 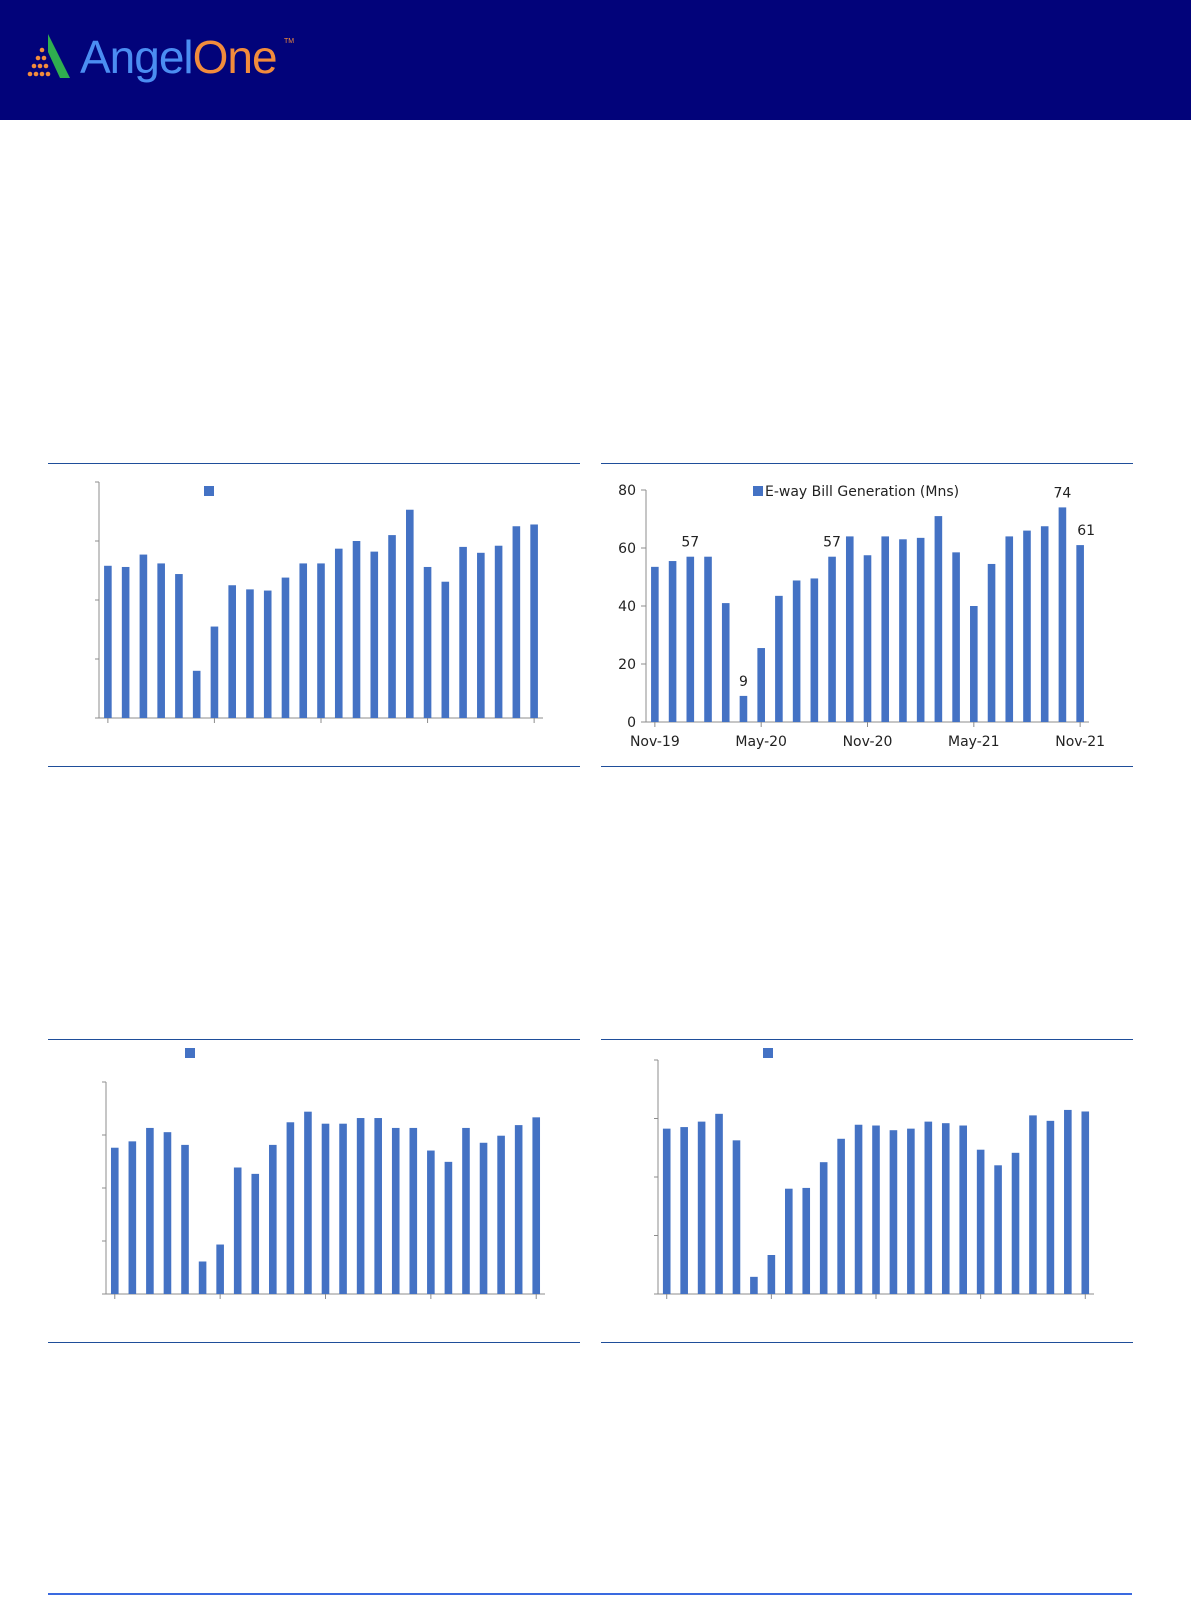 What do you see at coordinates (867, 1342) in the screenshot?
I see `chart-rule-bottom-right-lower` at bounding box center [867, 1342].